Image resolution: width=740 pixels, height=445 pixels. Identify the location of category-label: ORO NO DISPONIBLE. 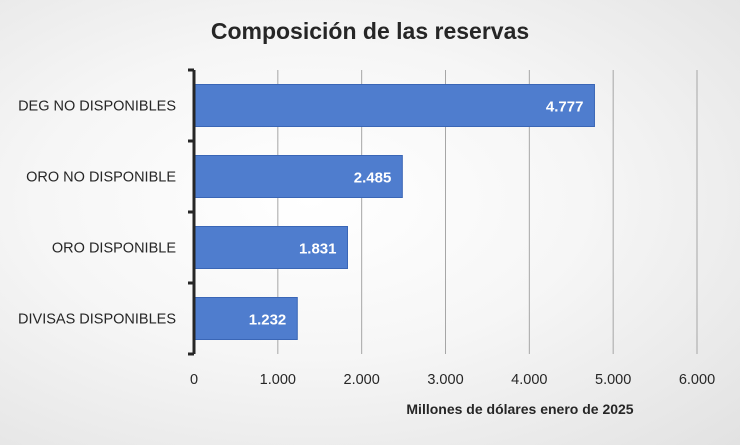
(101, 178).